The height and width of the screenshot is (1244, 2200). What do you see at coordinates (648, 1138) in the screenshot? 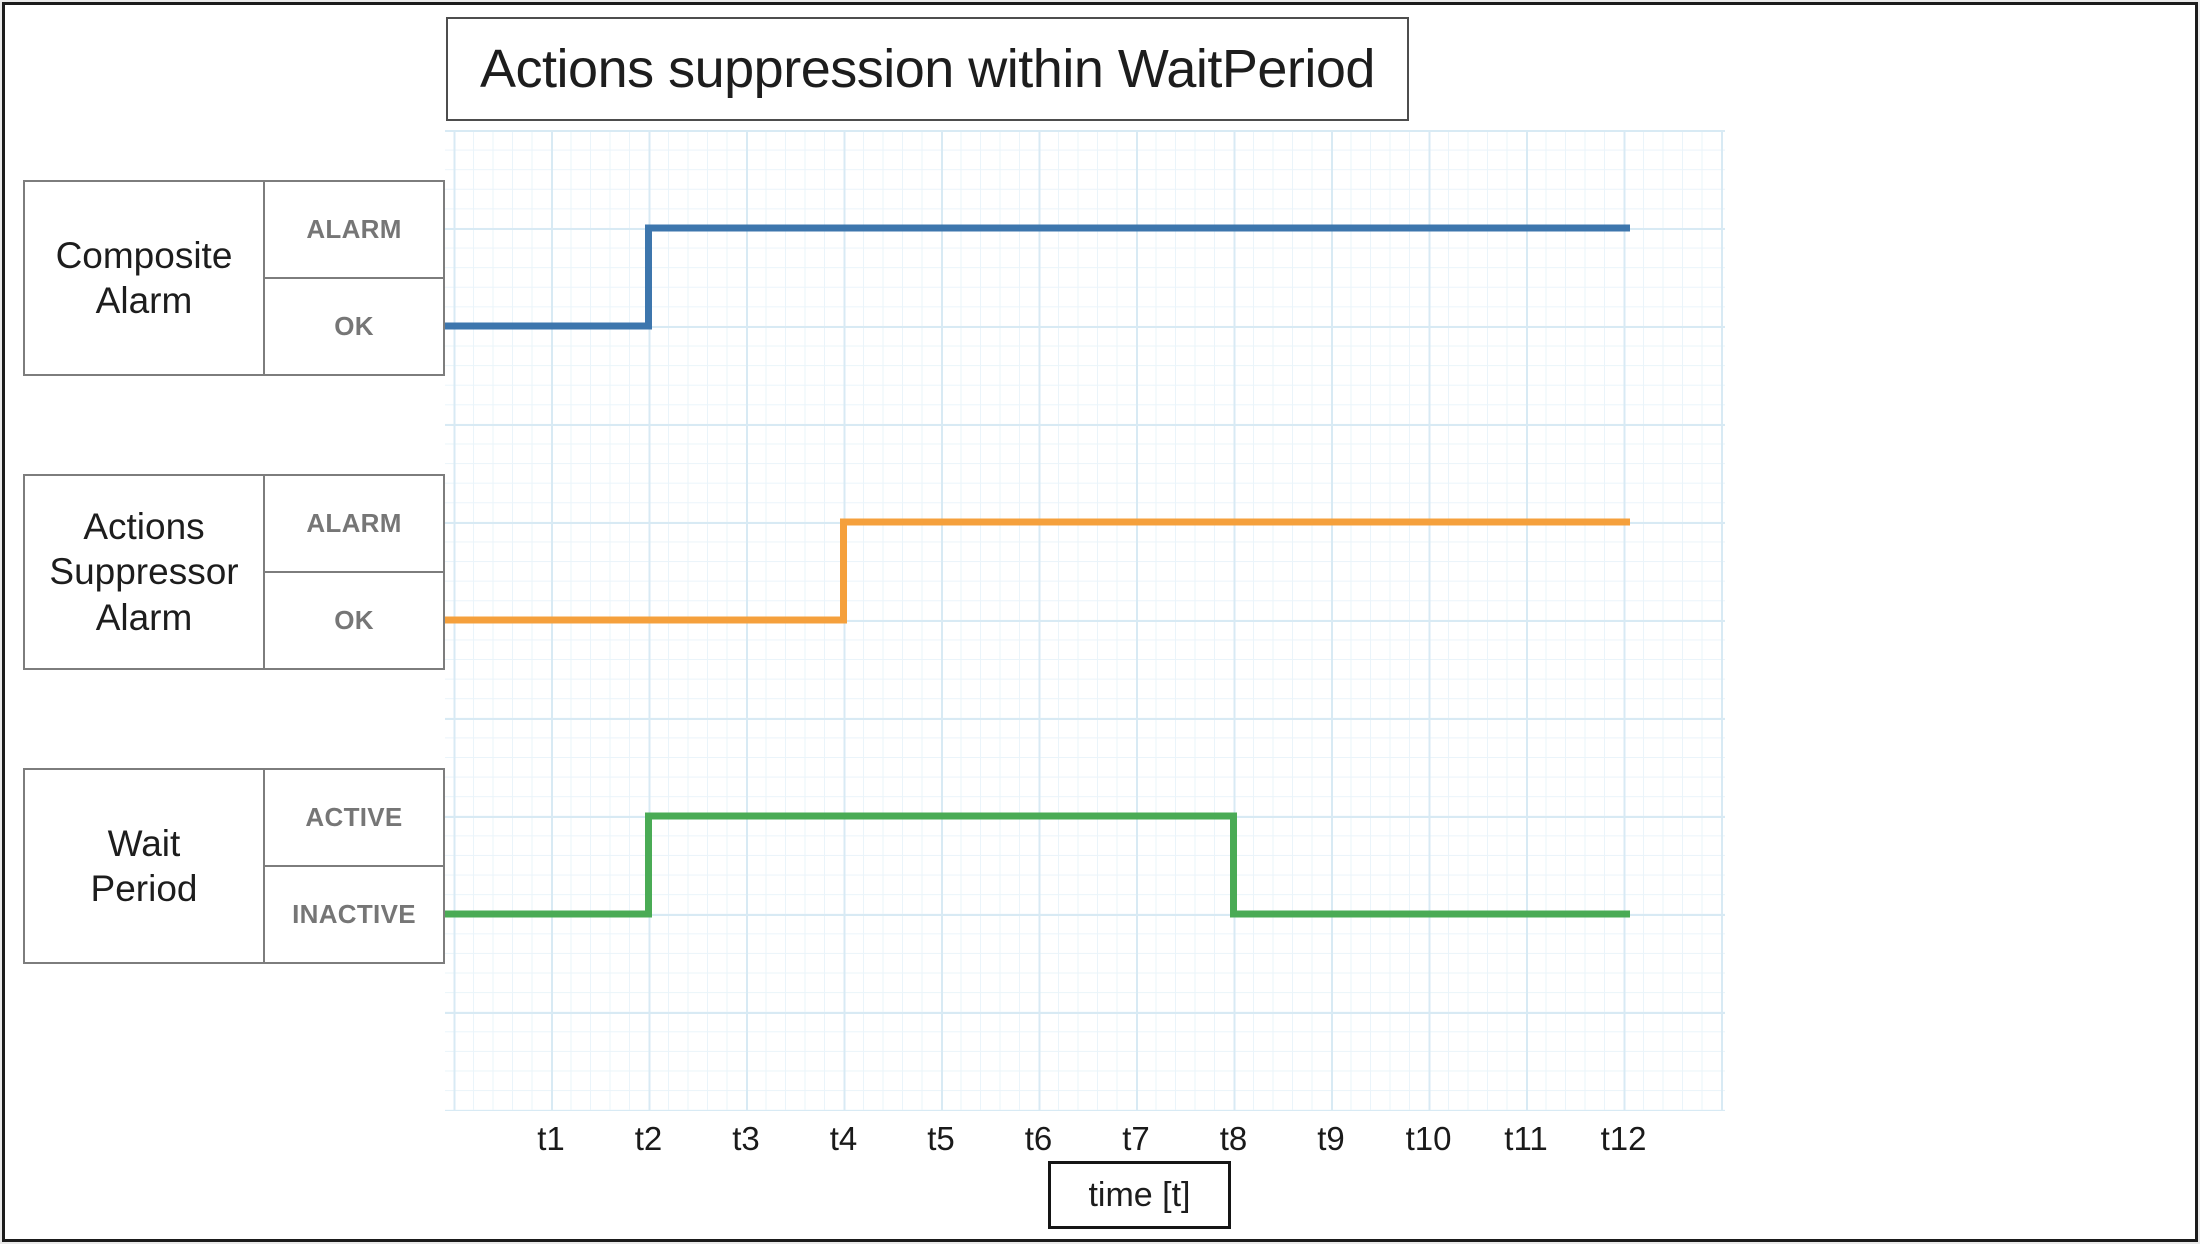
I see `x-tick-t2: t2` at bounding box center [648, 1138].